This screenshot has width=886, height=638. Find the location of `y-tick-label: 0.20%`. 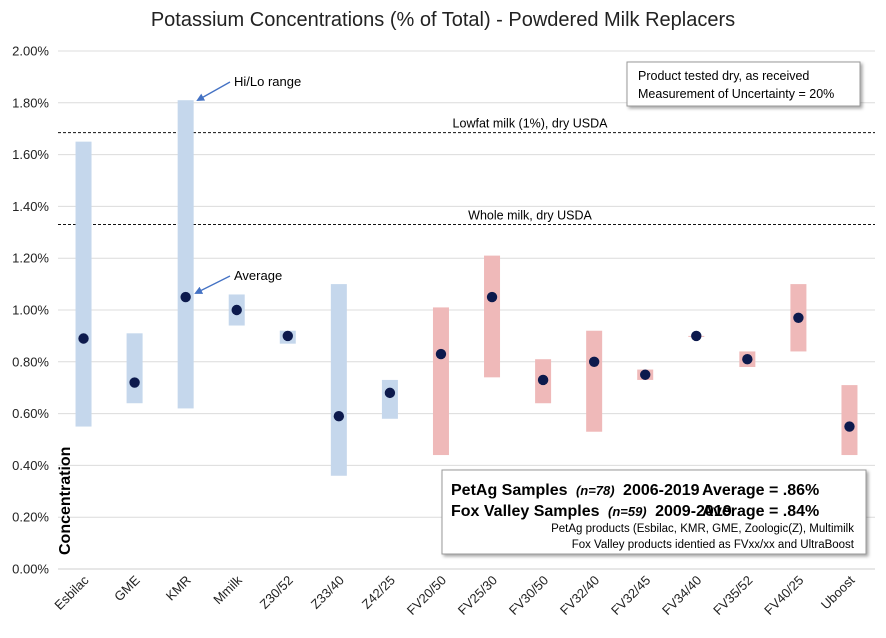

y-tick-label: 0.20% is located at coordinates (30, 517).